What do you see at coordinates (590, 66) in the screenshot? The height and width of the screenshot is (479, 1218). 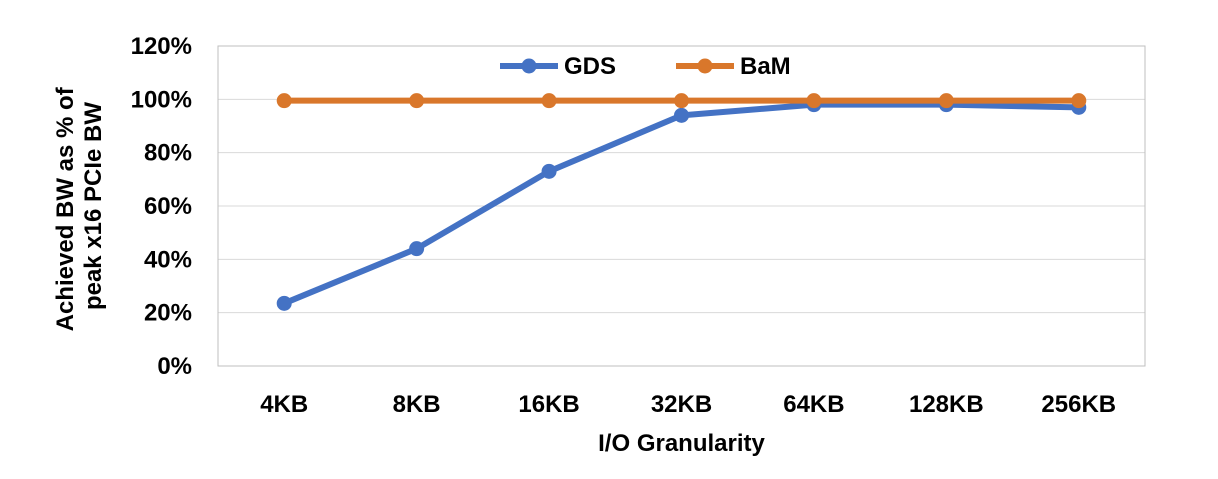 I see `legend-label: GDS` at bounding box center [590, 66].